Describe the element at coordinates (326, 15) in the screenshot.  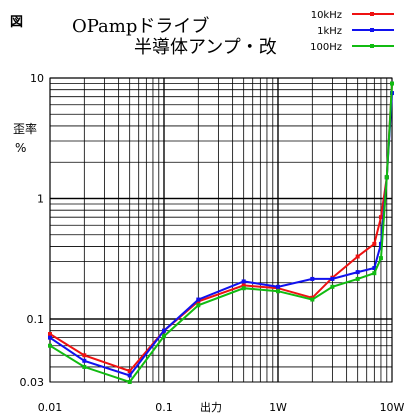
I see `legend-label: 10kHz` at that location.